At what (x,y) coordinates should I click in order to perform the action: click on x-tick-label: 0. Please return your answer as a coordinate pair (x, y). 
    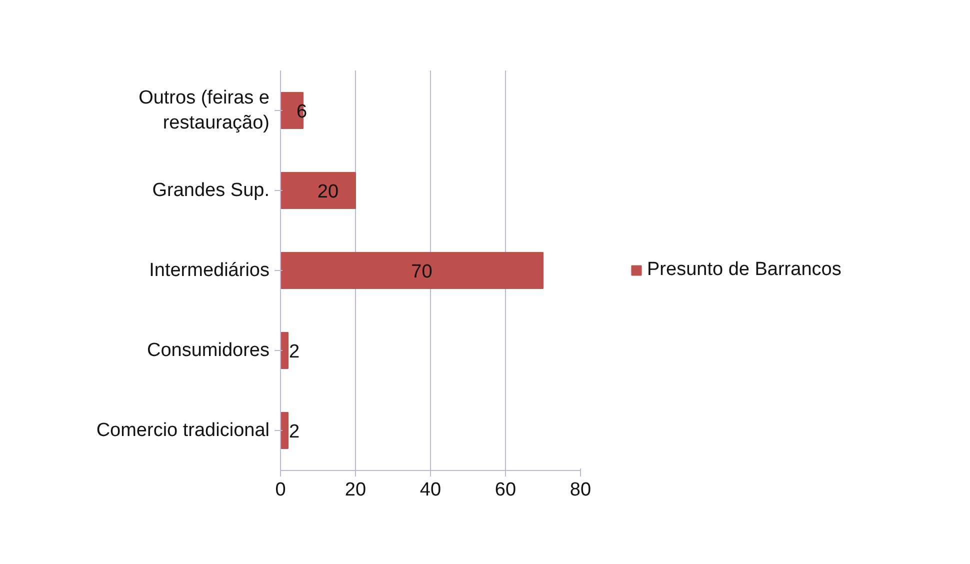
    Looking at the image, I should click on (280, 490).